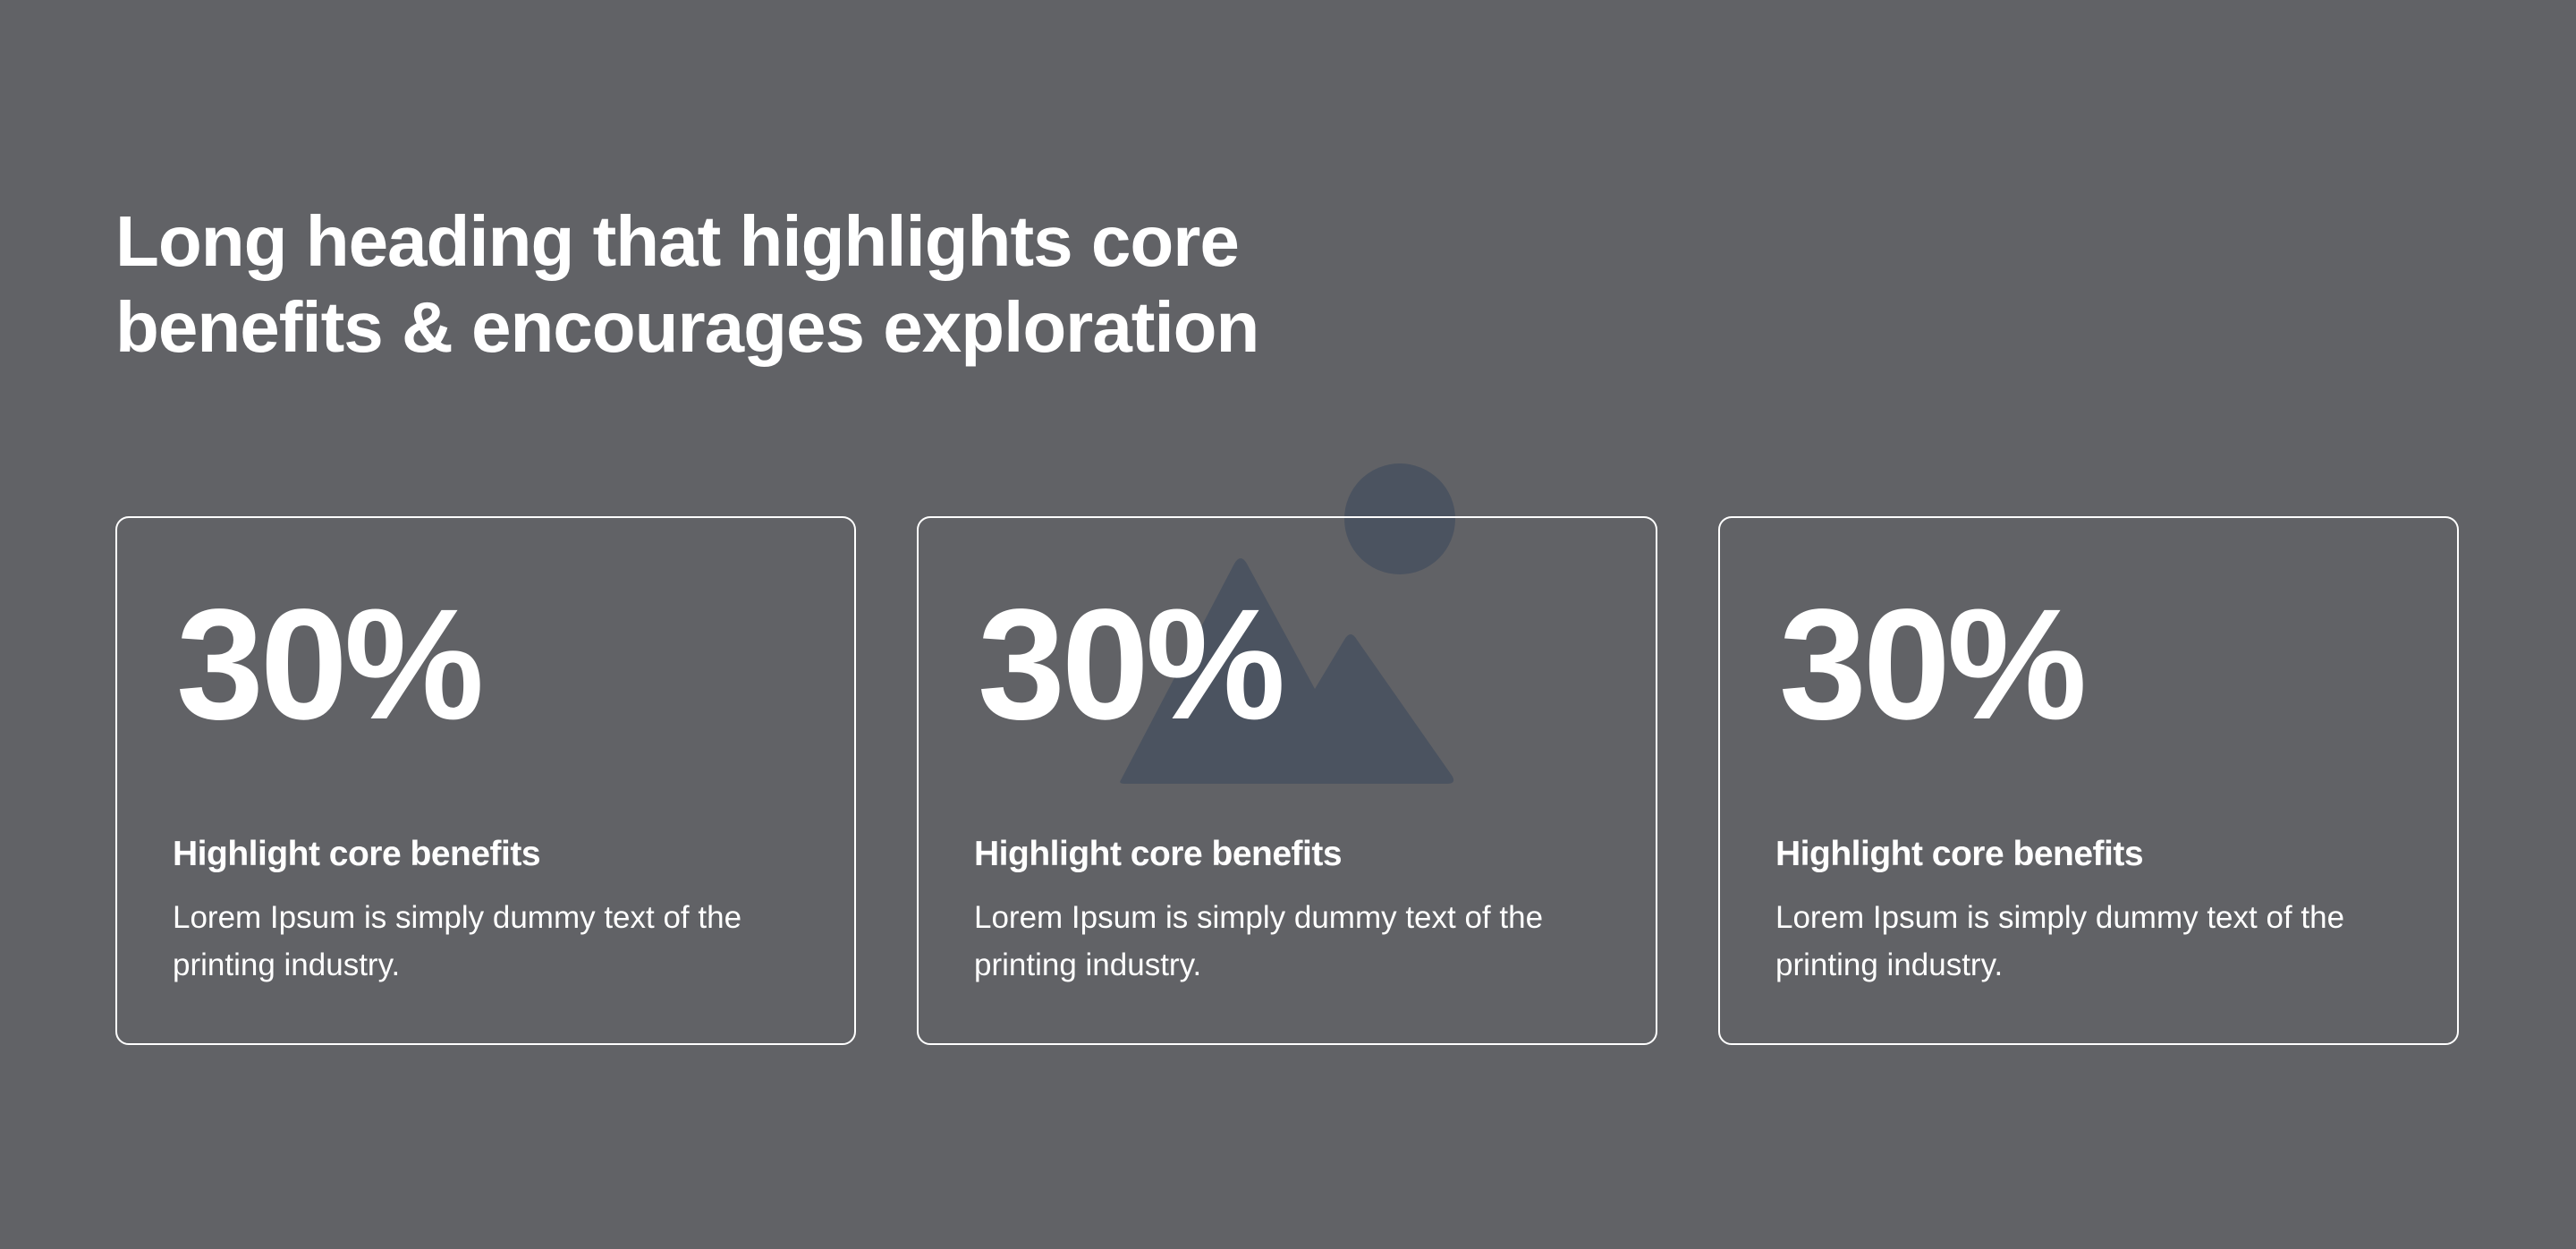 This screenshot has width=2576, height=1249. What do you see at coordinates (1399, 518) in the screenshot?
I see `sun-icon` at bounding box center [1399, 518].